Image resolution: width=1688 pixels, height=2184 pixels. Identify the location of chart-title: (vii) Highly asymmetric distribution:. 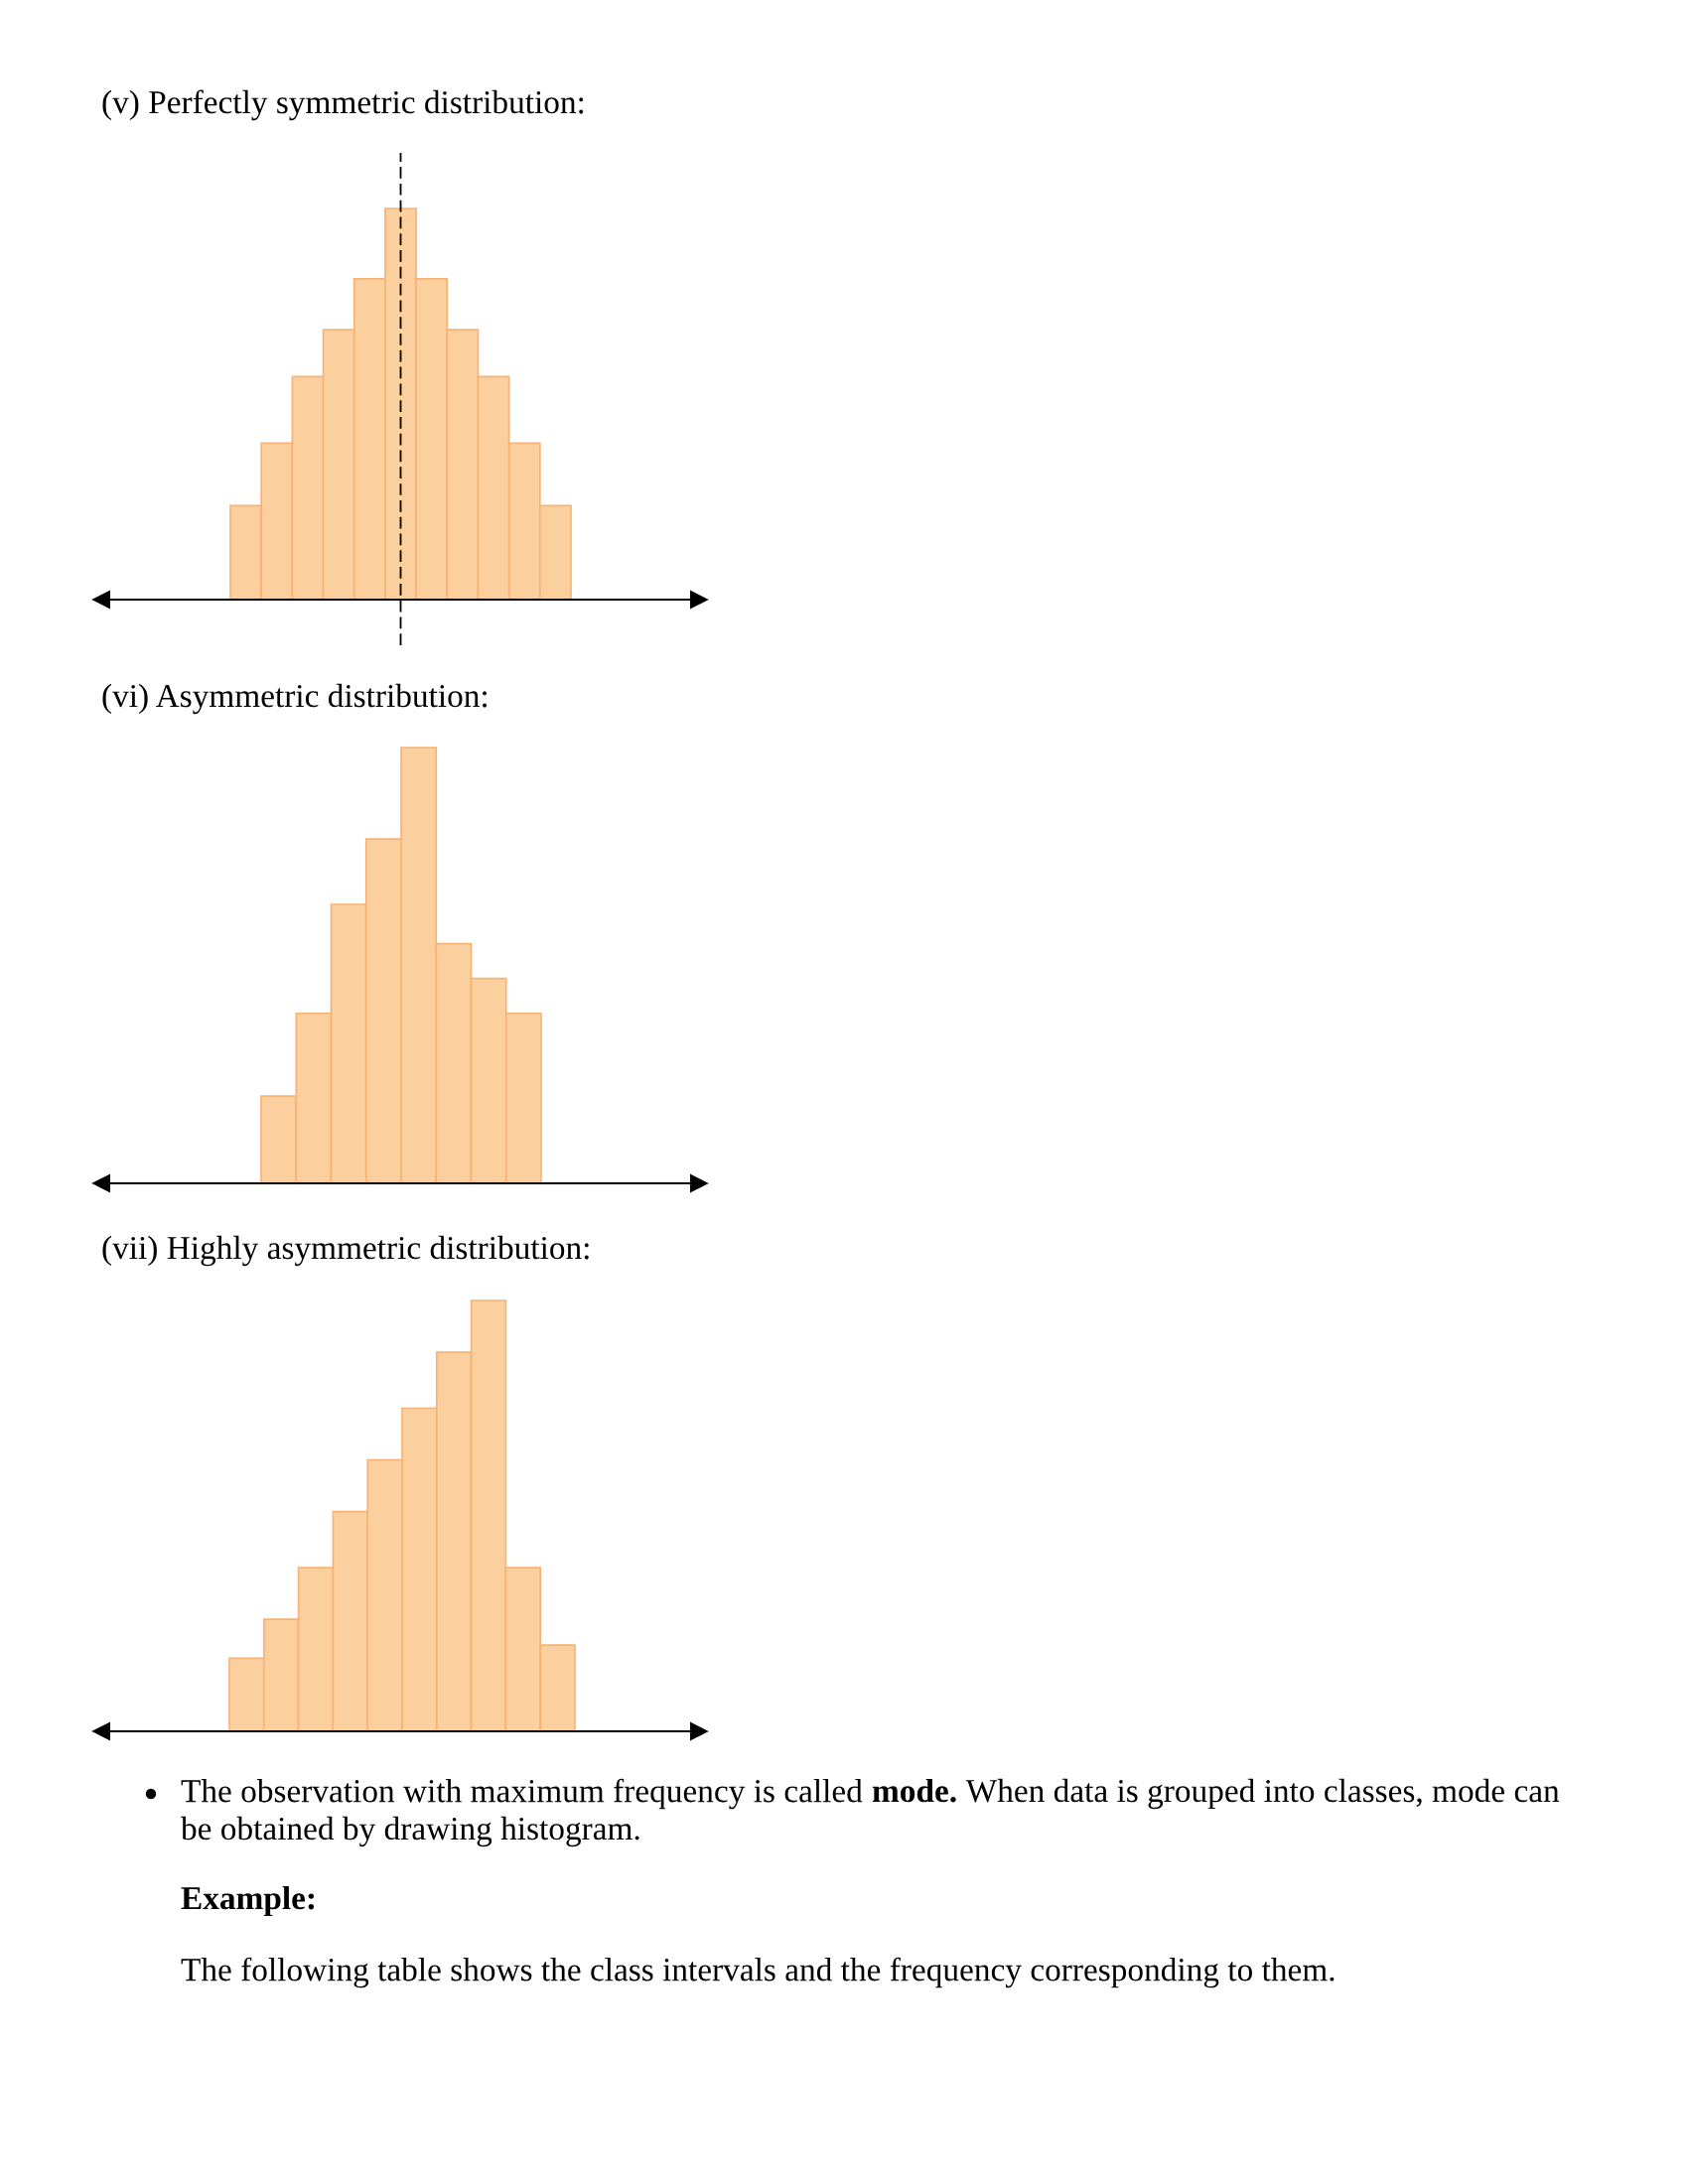
(345, 1251).